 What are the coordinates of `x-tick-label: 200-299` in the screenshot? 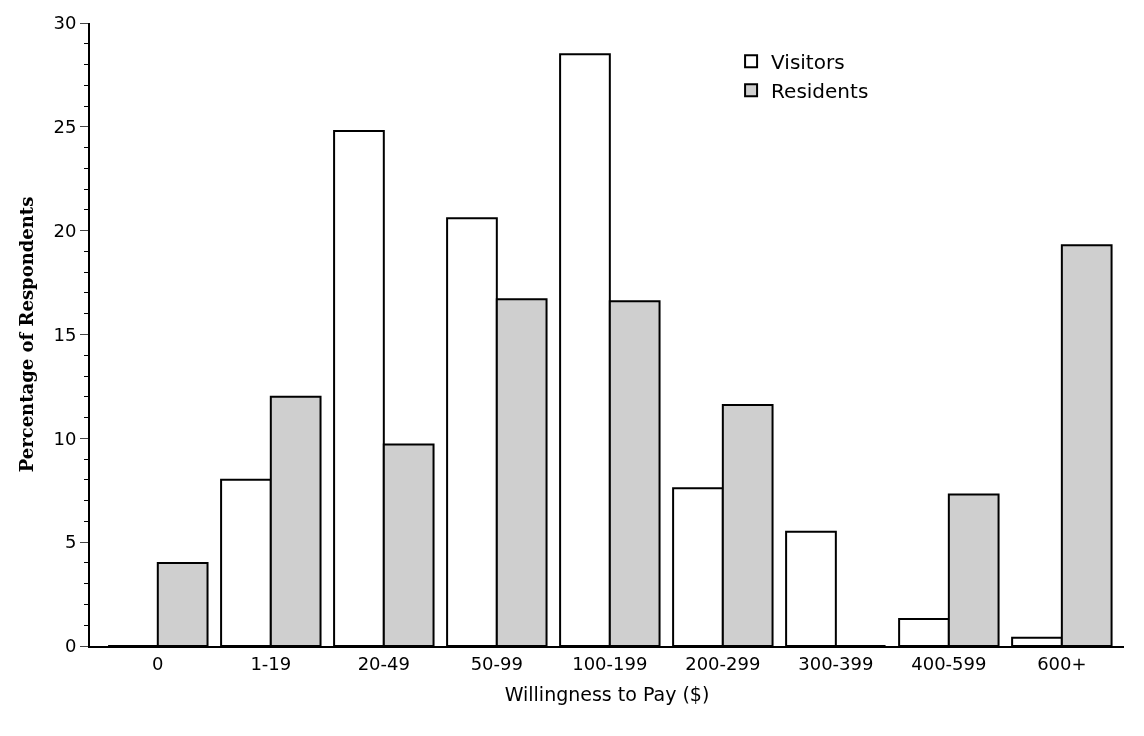 It's located at (723, 663).